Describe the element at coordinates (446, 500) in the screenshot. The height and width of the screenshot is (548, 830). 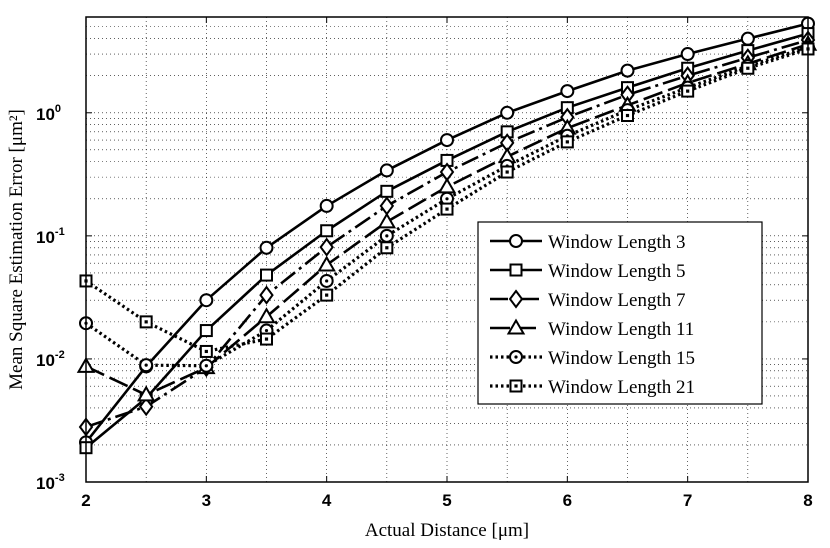
I see `x-tick-label: 5` at that location.